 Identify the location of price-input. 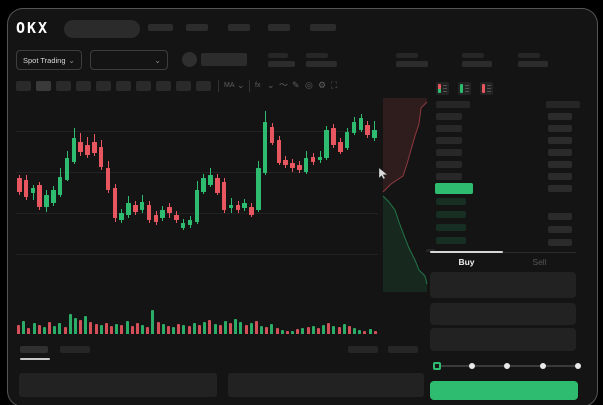
(503, 285).